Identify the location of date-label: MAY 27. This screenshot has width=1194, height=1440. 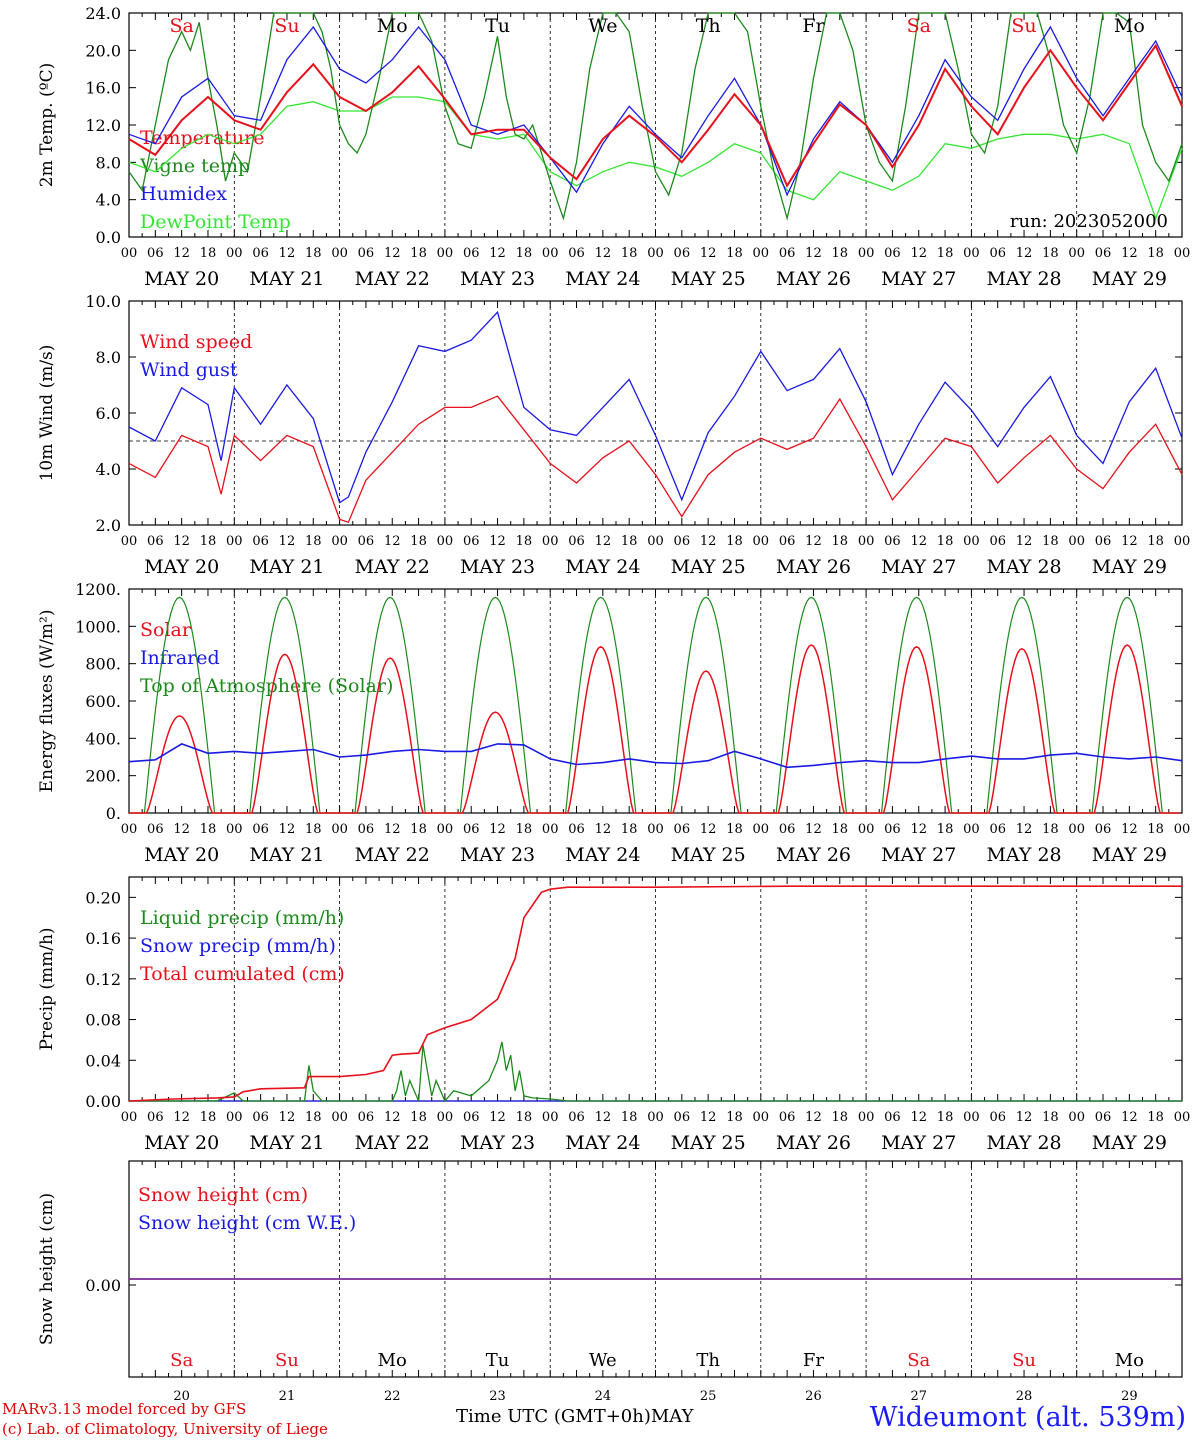
(918, 279).